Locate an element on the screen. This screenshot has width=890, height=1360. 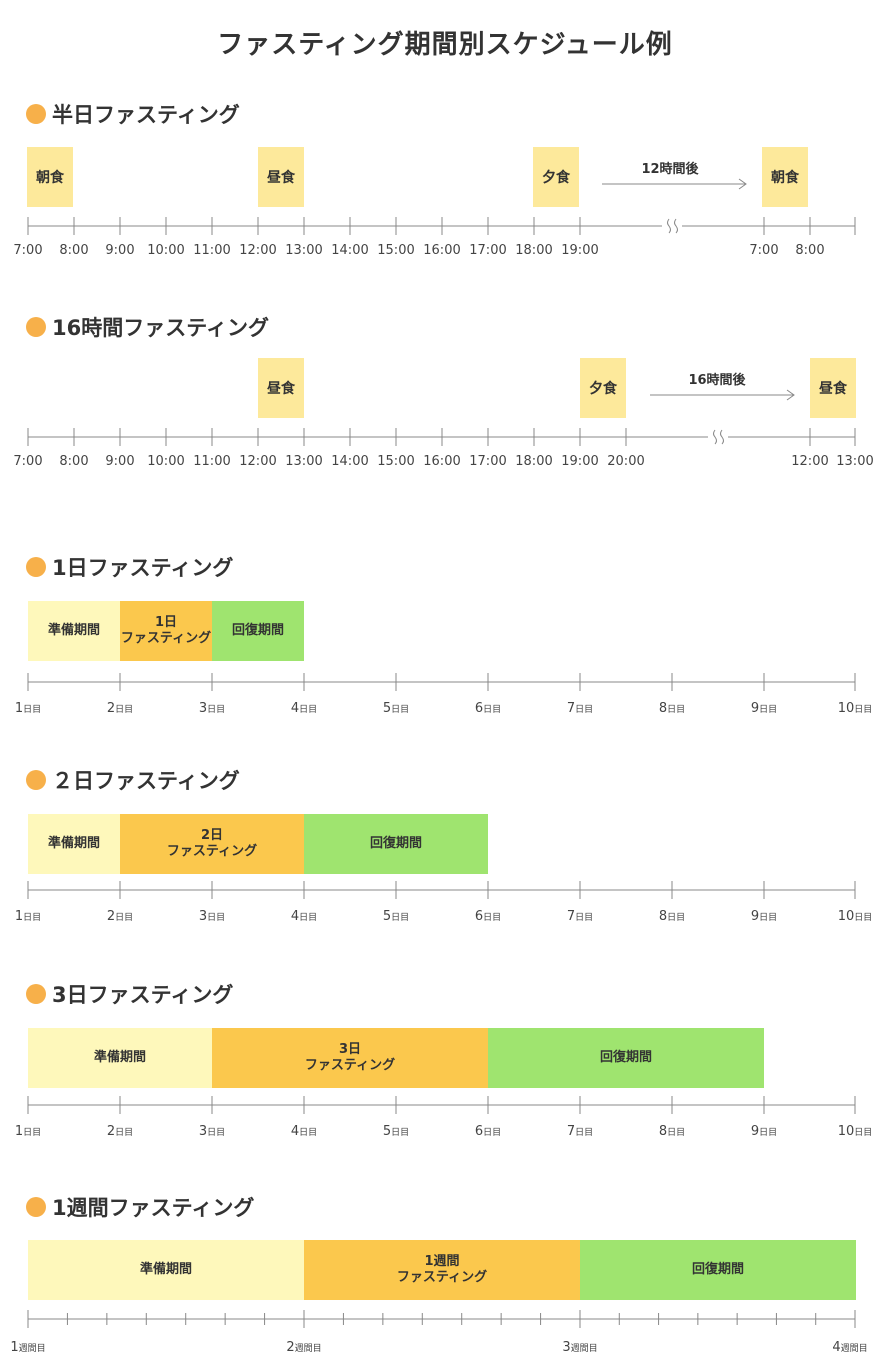
section-header-half-day: 半日ファスティング is located at coordinates (133, 114).